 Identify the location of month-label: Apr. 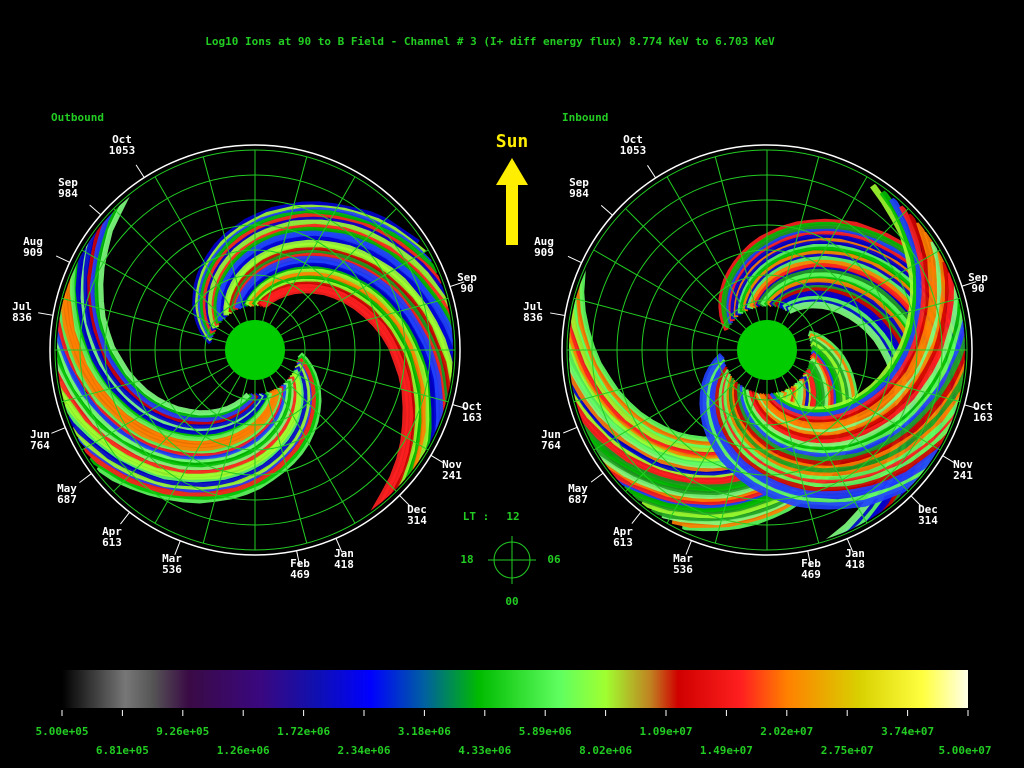
(623, 531).